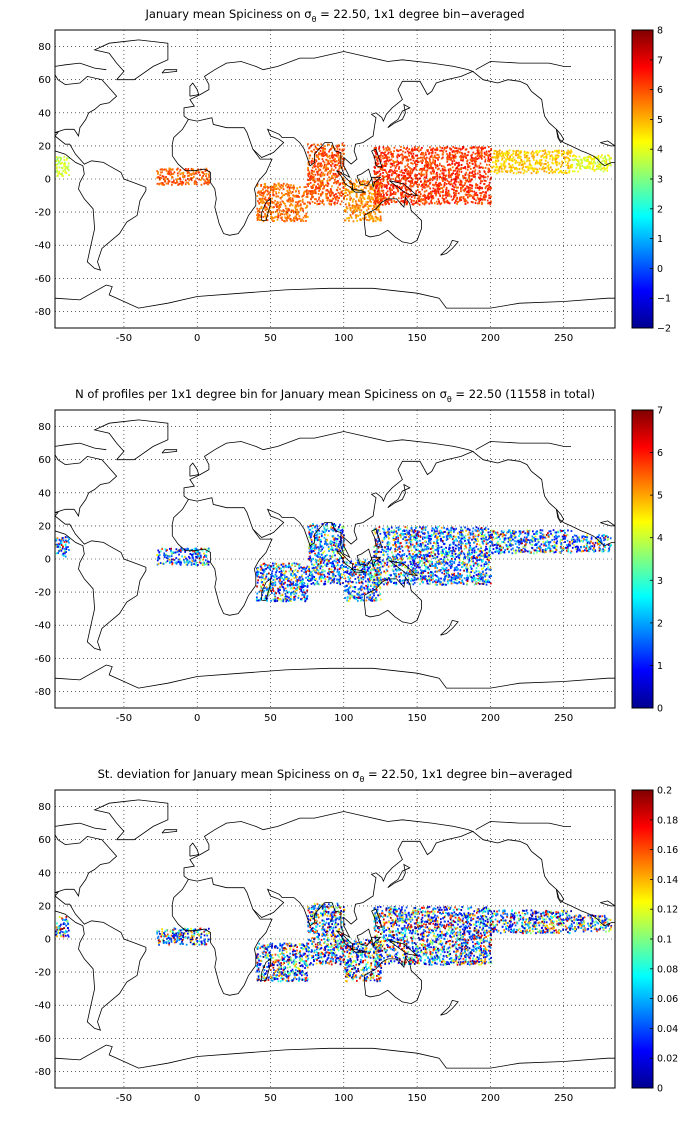  What do you see at coordinates (43, 246) in the screenshot?
I see `y-tick-label: -40` at bounding box center [43, 246].